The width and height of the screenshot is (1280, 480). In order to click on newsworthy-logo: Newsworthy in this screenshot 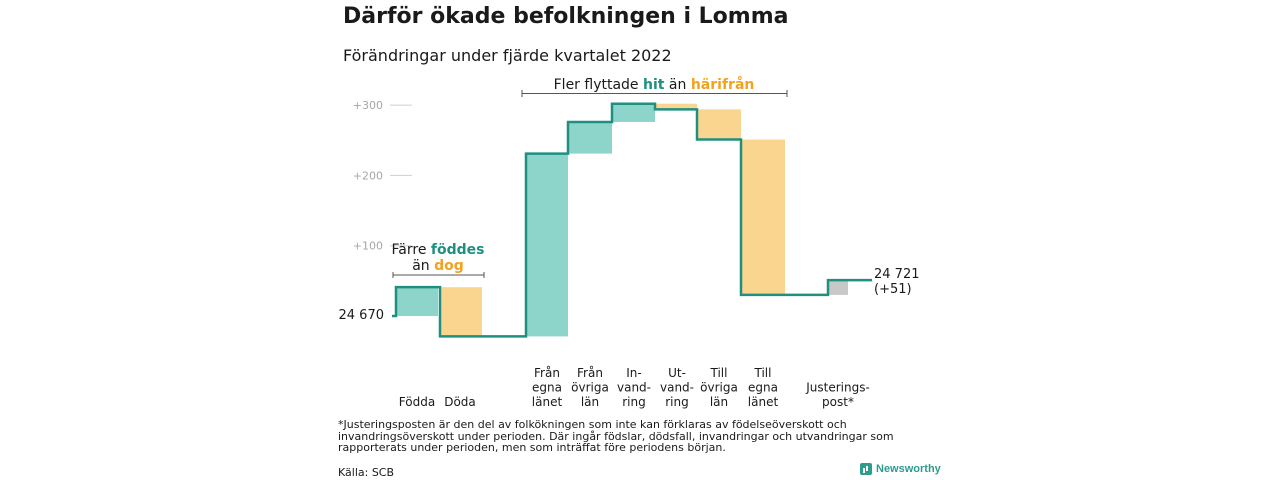, I will do `click(900, 469)`.